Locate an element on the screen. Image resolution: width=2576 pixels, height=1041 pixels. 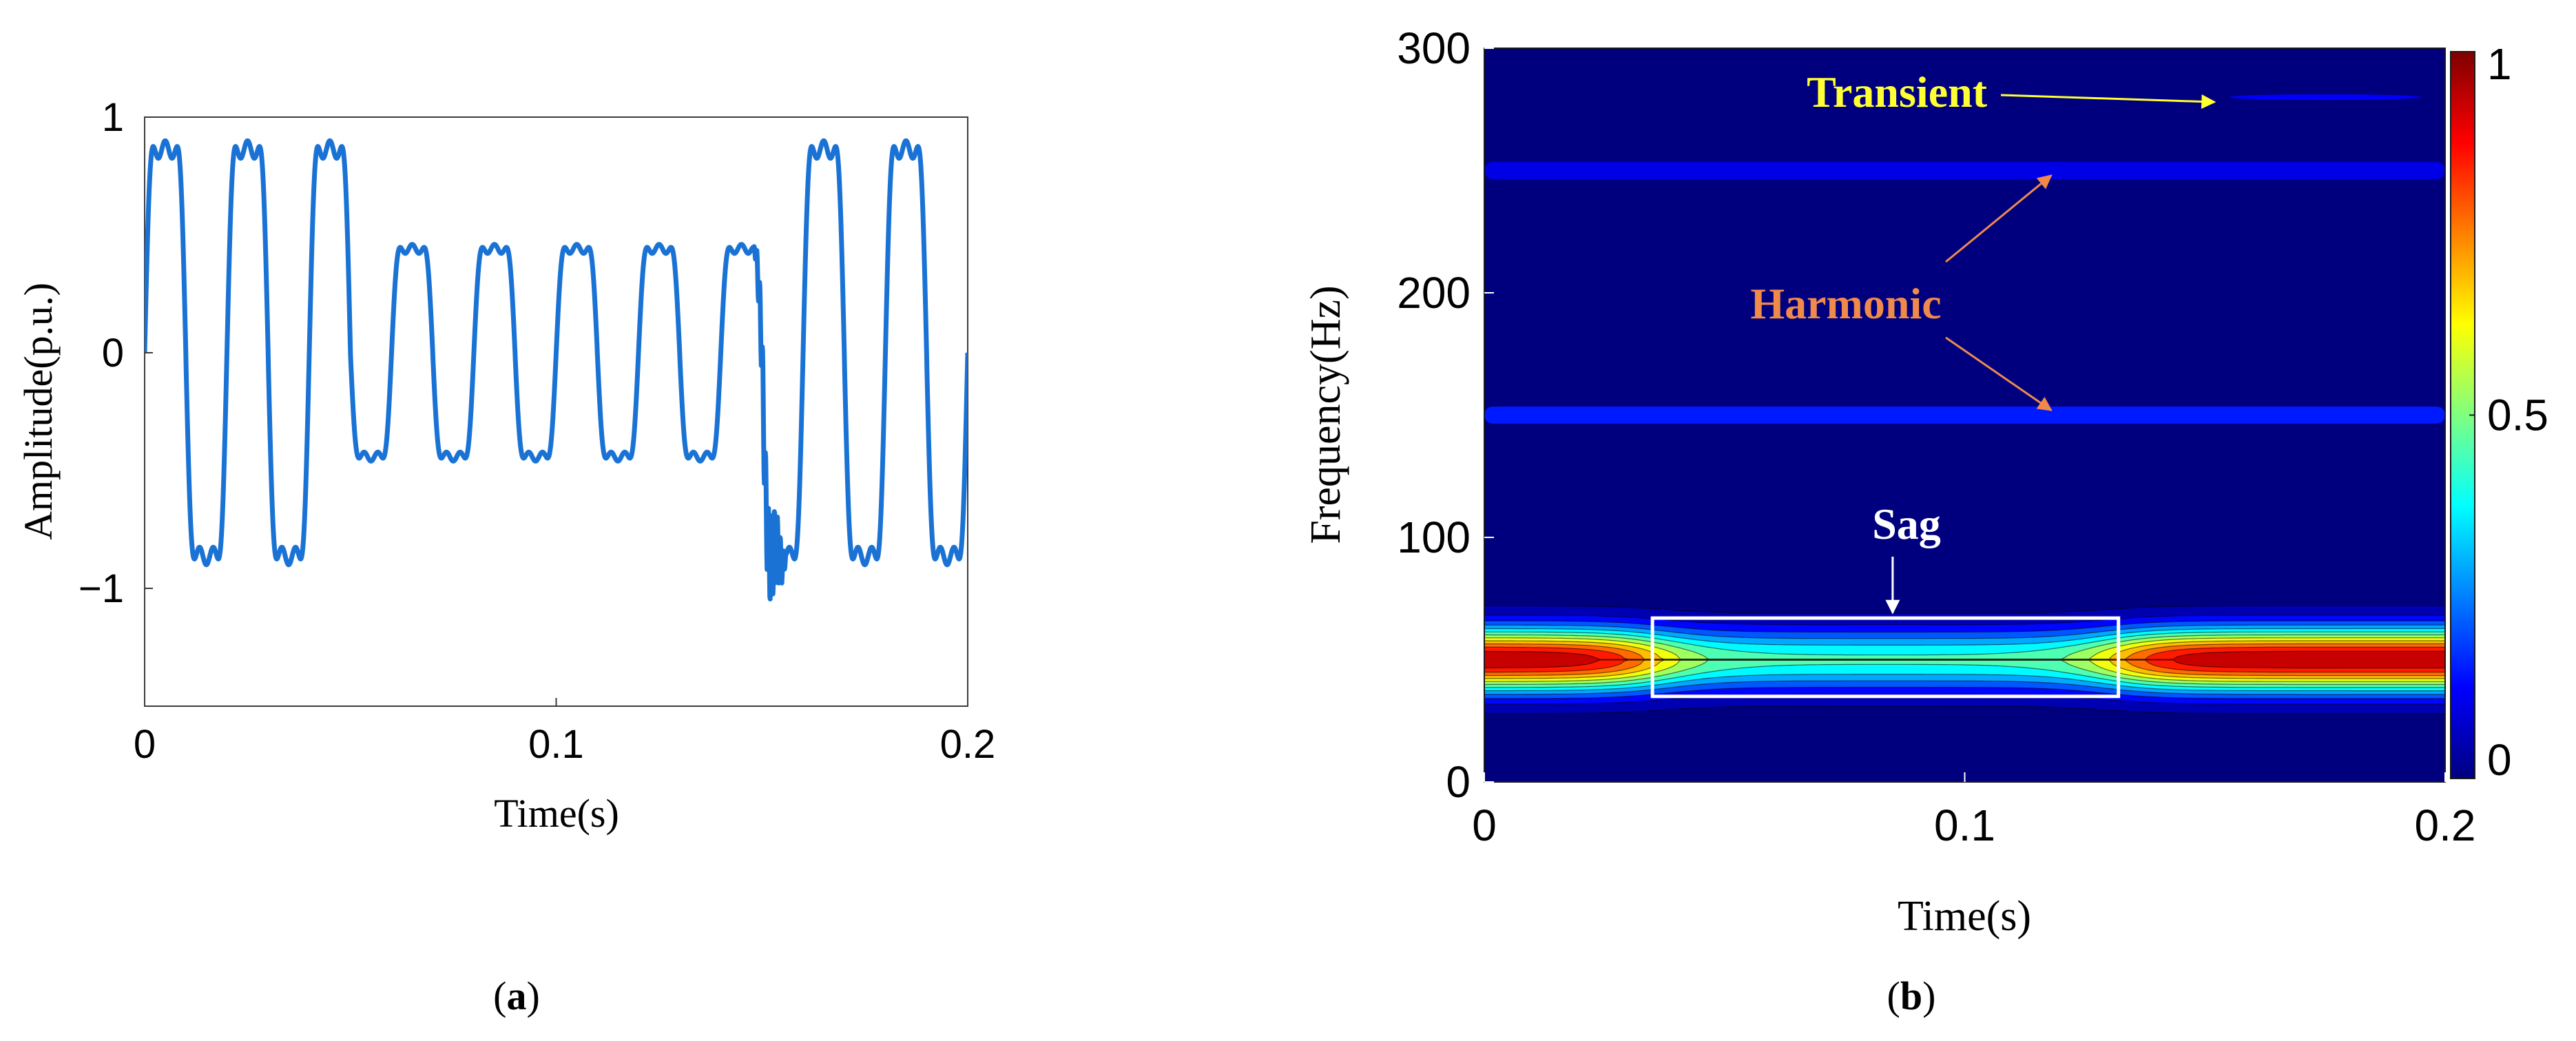
plot-a-x-axis-label: Time(s) is located at coordinates (556, 813).